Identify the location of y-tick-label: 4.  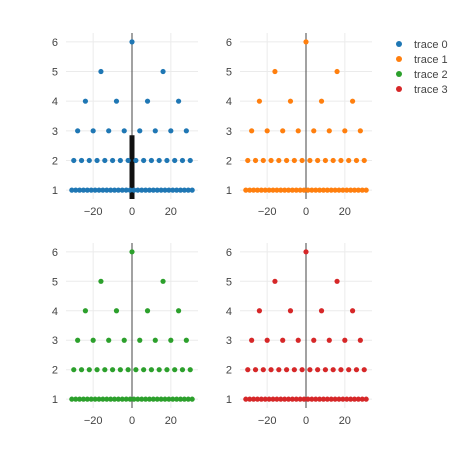
(229, 102).